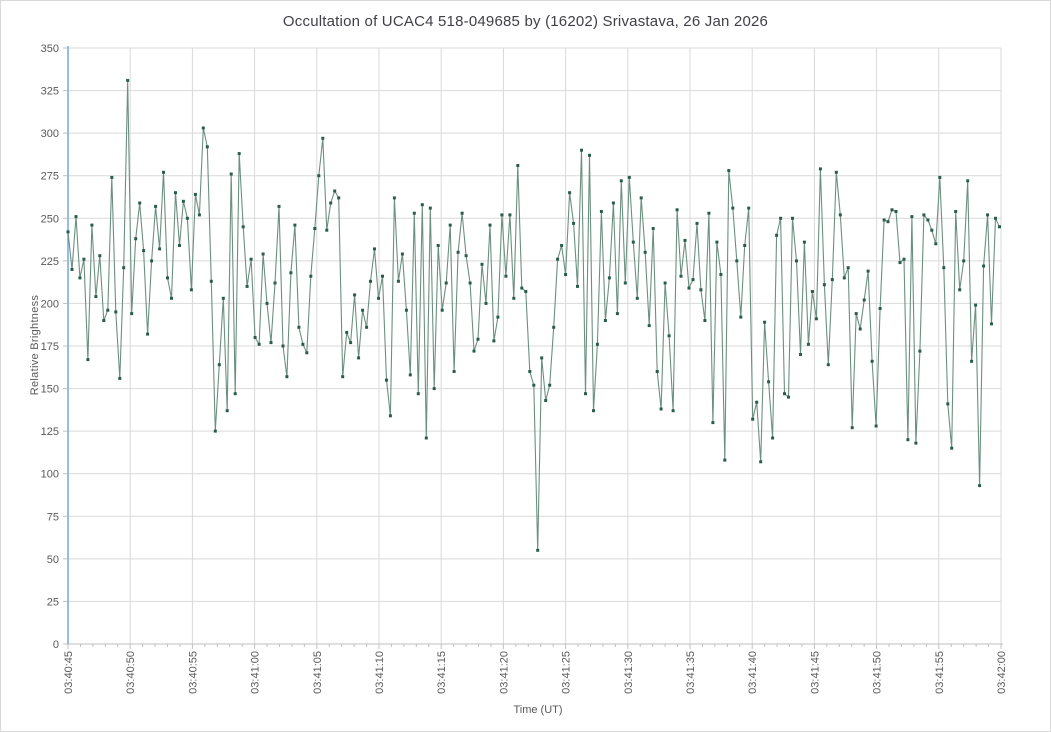 The height and width of the screenshot is (732, 1051). What do you see at coordinates (691, 672) in the screenshot?
I see `x-tick-label: 03:41:35` at bounding box center [691, 672].